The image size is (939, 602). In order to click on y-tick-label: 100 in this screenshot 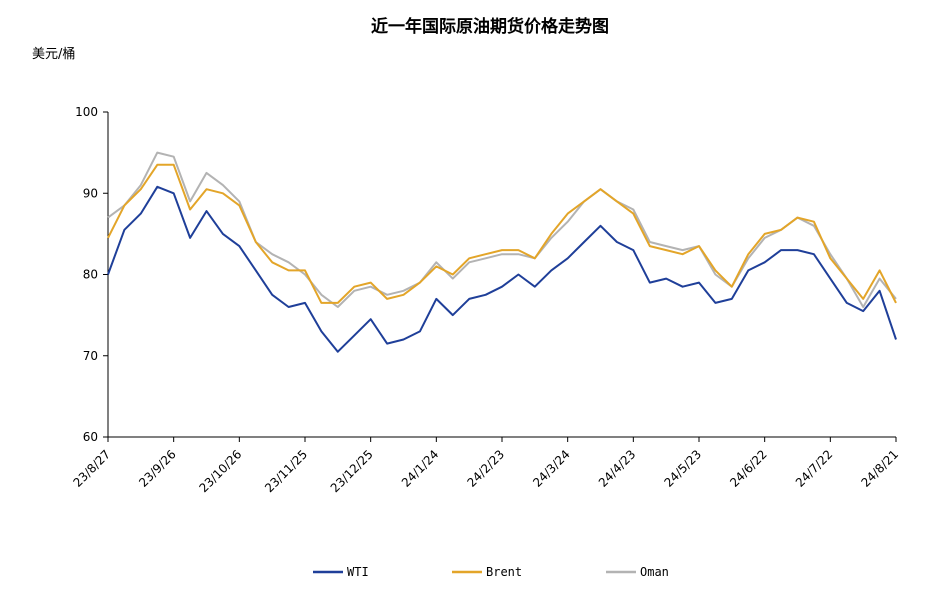, I will do `click(86, 112)`.